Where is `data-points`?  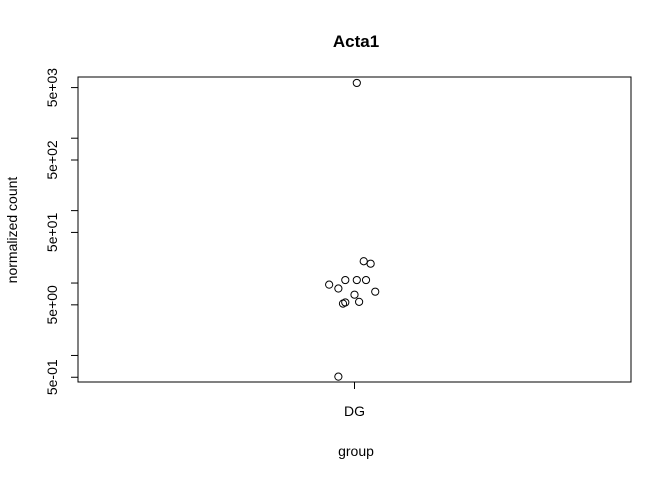
data-points is located at coordinates (352, 229).